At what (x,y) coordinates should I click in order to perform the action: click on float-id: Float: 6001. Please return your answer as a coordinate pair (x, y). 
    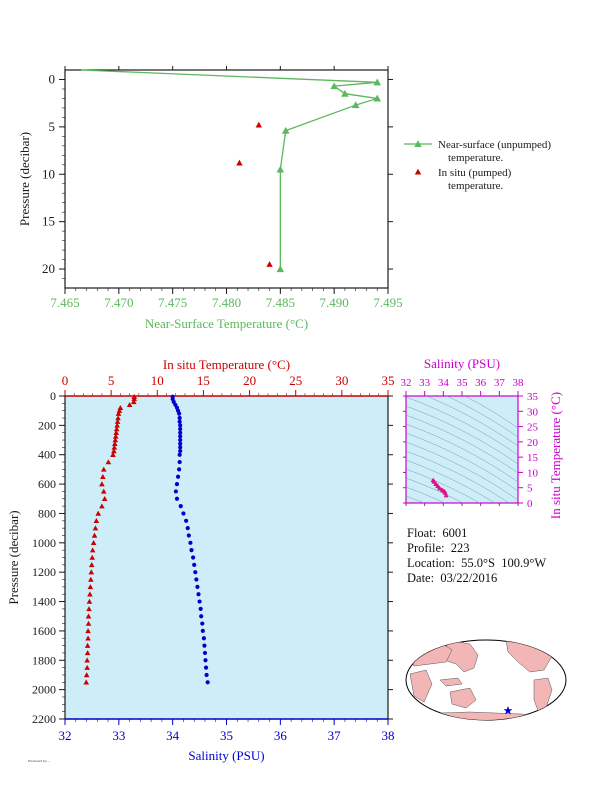
    Looking at the image, I should click on (437, 533).